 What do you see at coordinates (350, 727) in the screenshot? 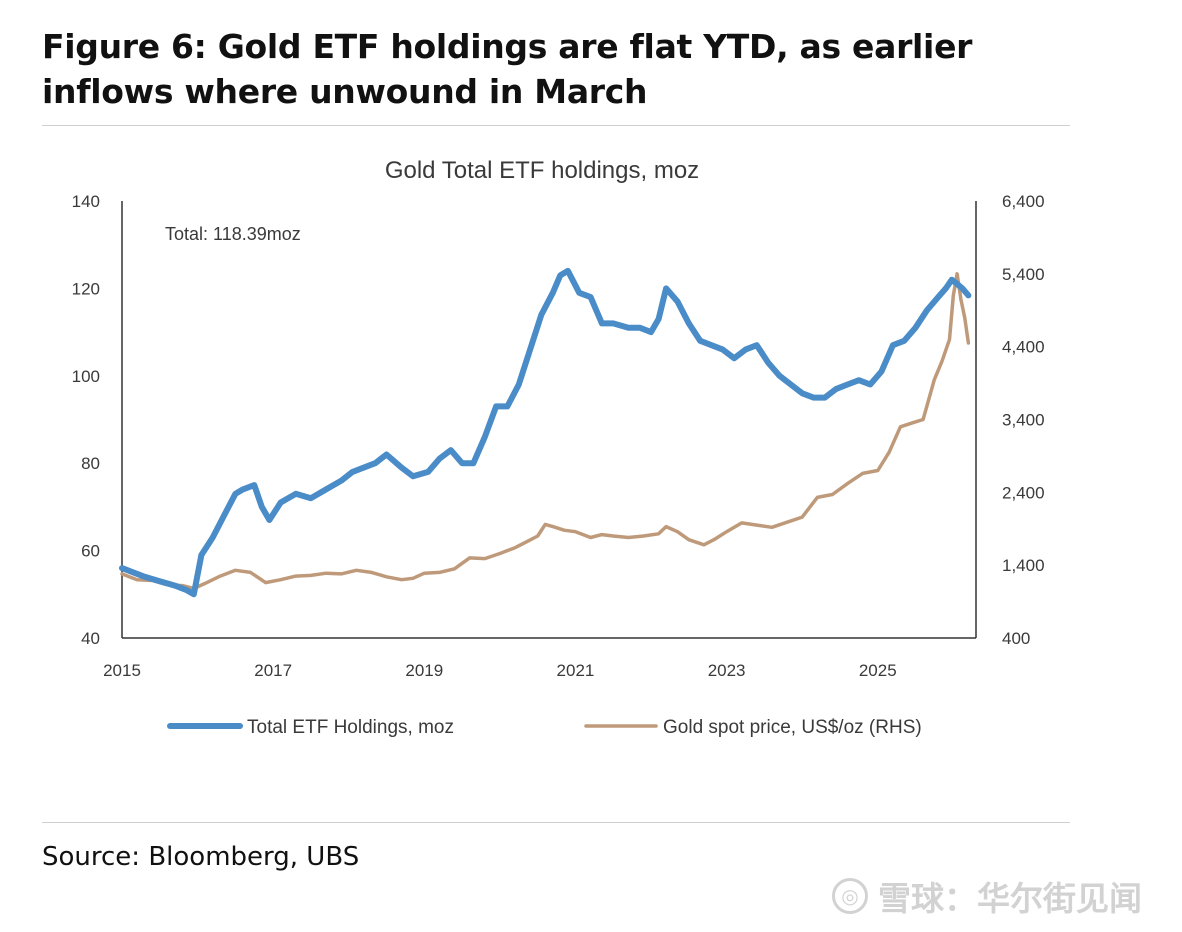
I see `legend-holdings-label: Total ETF Holdings, moz` at bounding box center [350, 727].